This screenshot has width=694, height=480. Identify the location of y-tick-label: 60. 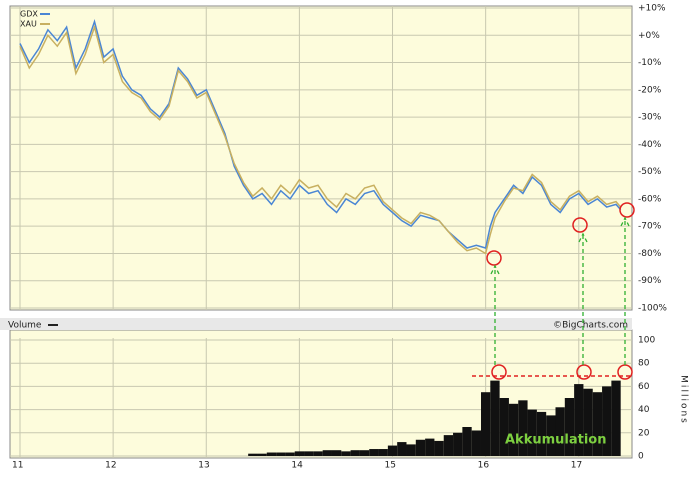
(644, 387).